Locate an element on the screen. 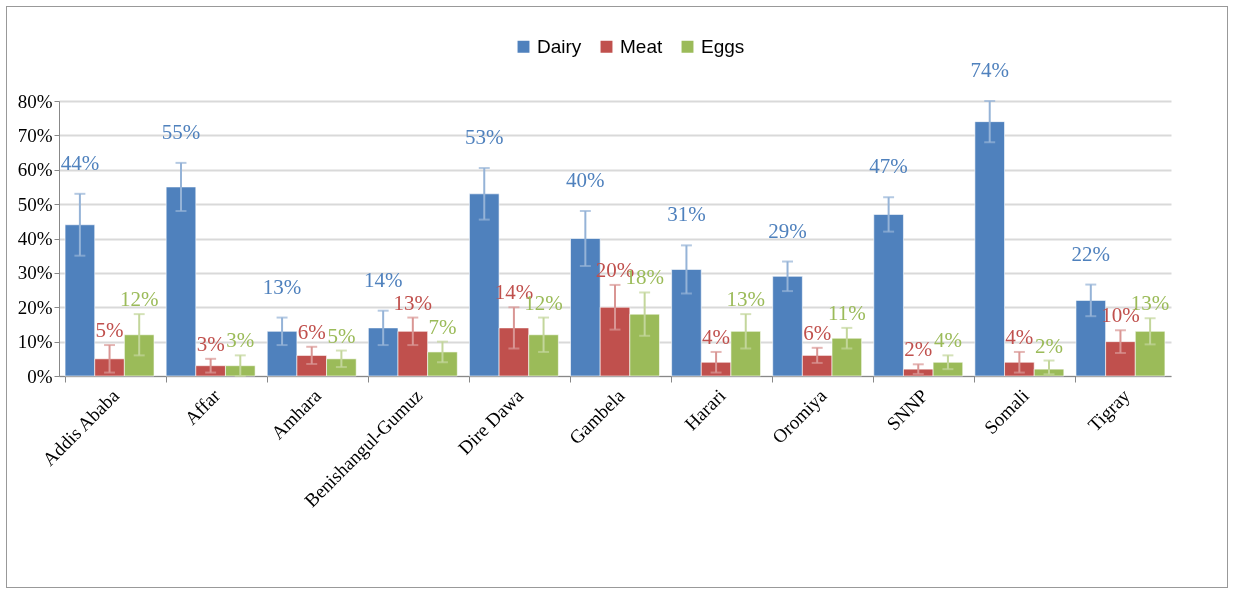  data-label: 6% is located at coordinates (311, 331).